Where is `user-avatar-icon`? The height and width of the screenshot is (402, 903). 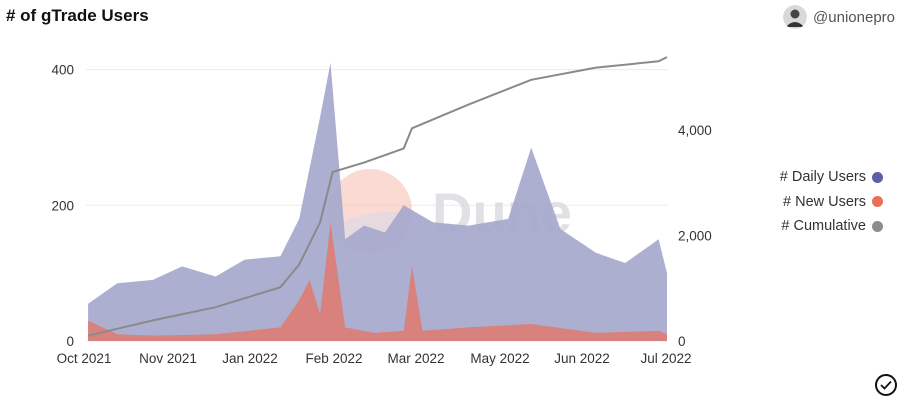 user-avatar-icon is located at coordinates (795, 17).